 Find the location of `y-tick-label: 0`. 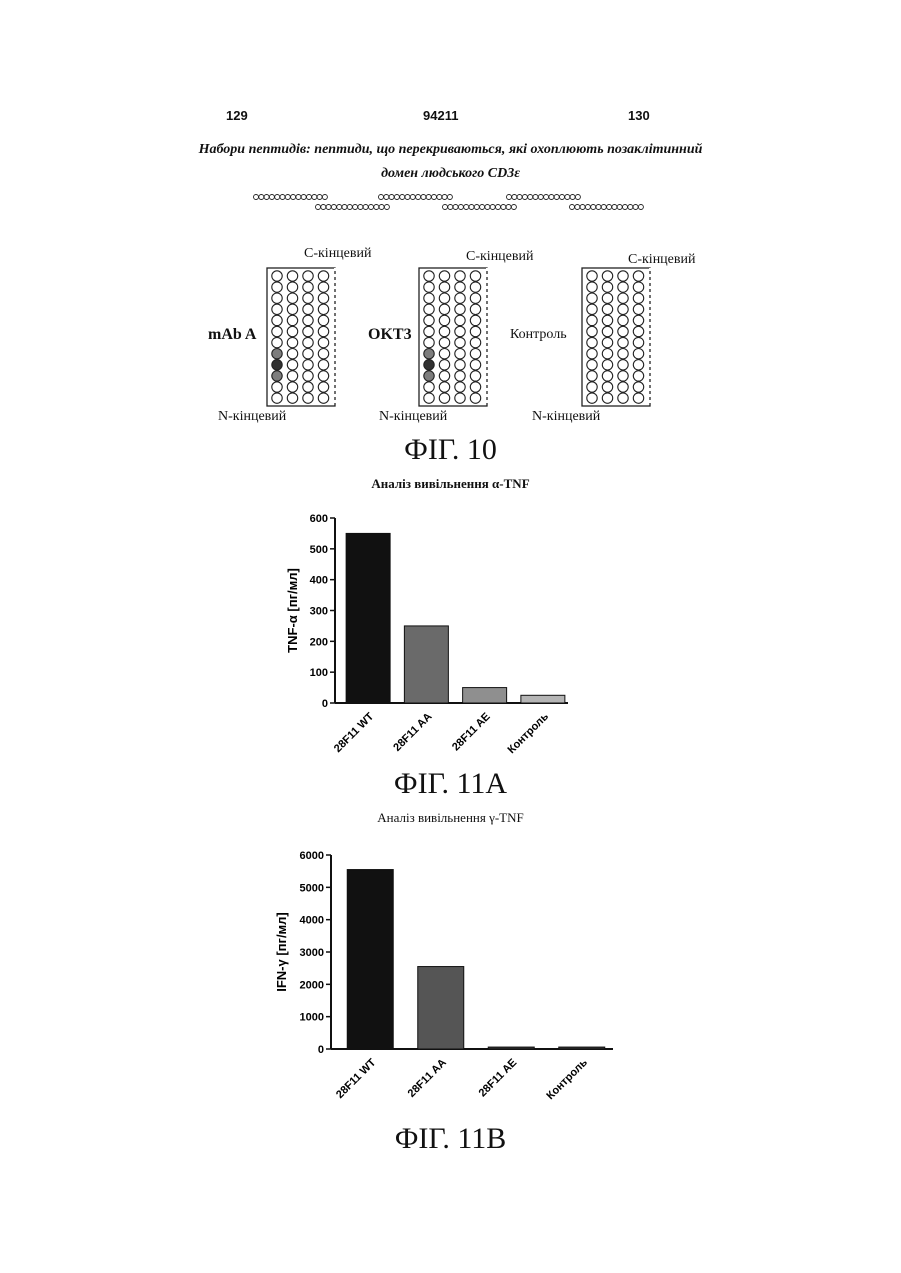

y-tick-label: 0 is located at coordinates (325, 704).